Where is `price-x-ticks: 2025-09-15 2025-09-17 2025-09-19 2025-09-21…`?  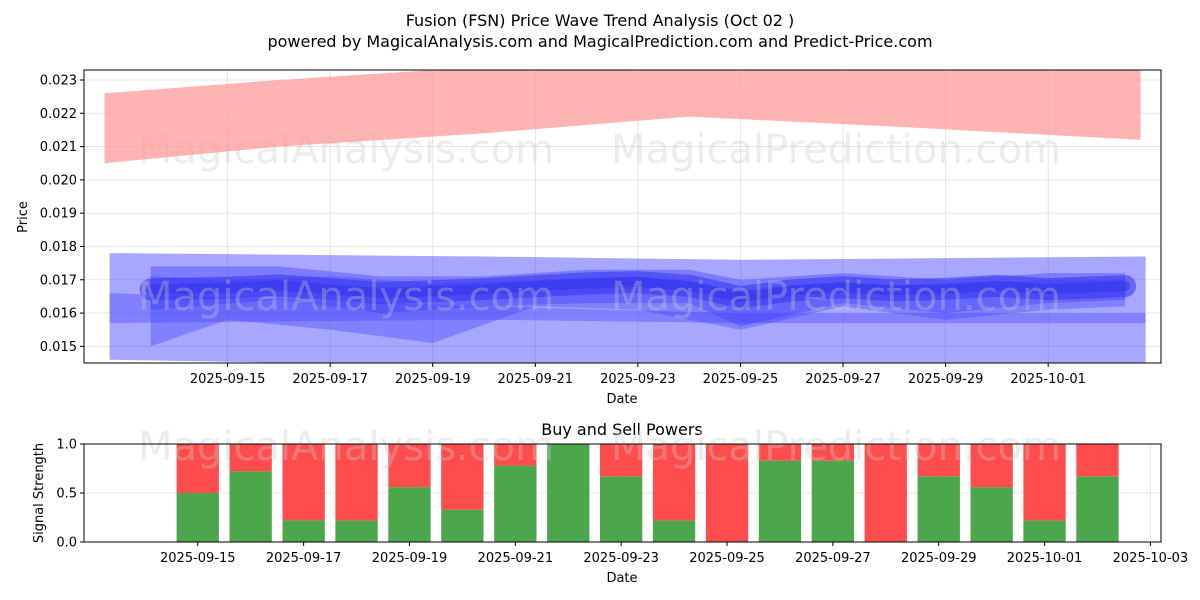
price-x-ticks: 2025-09-15 2025-09-17 2025-09-19 2025-09-21… is located at coordinates (638, 375).